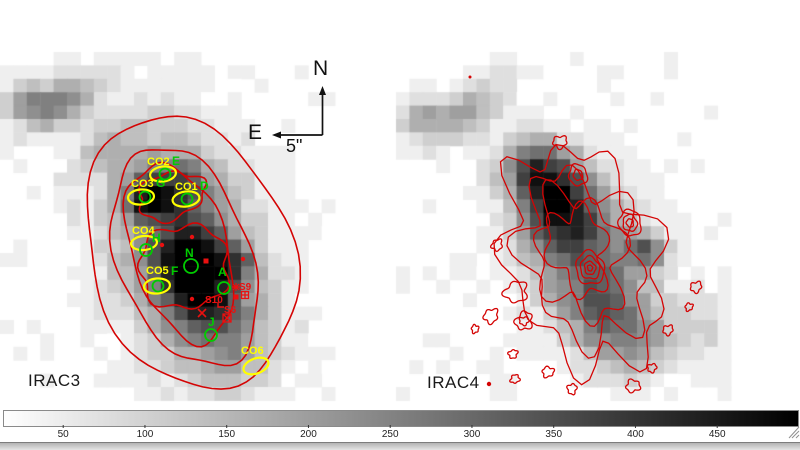  I want to click on green-source-circle-d, so click(187, 199).